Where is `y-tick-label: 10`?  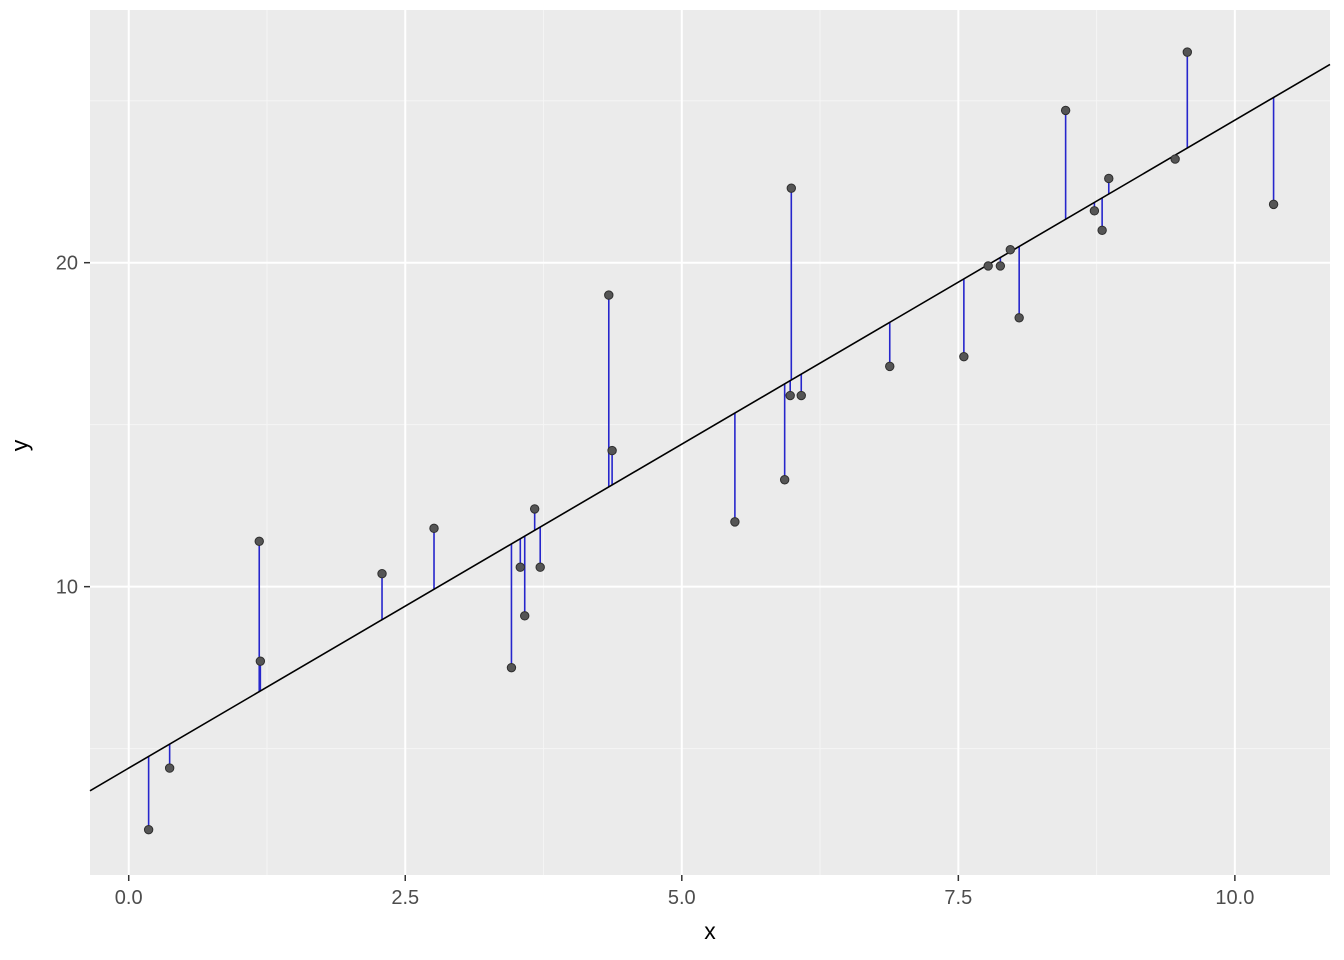 y-tick-label: 10 is located at coordinates (67, 588).